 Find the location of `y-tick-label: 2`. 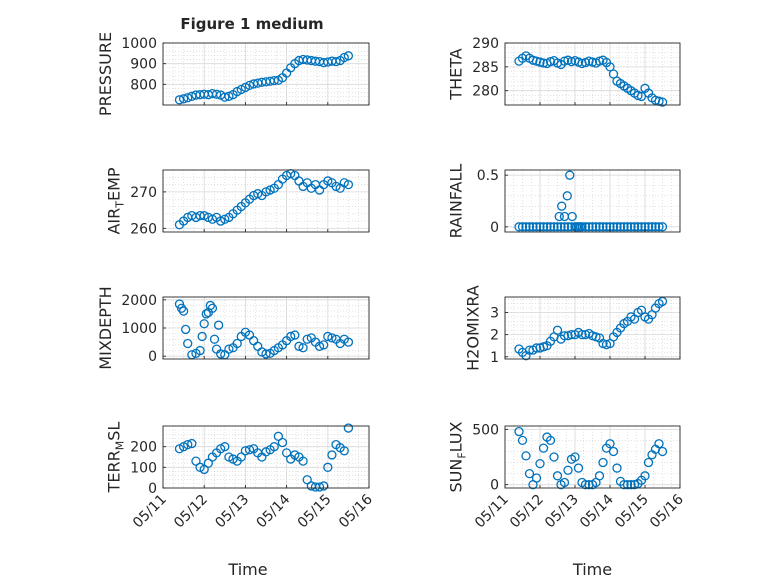

y-tick-label: 2 is located at coordinates (494, 336).